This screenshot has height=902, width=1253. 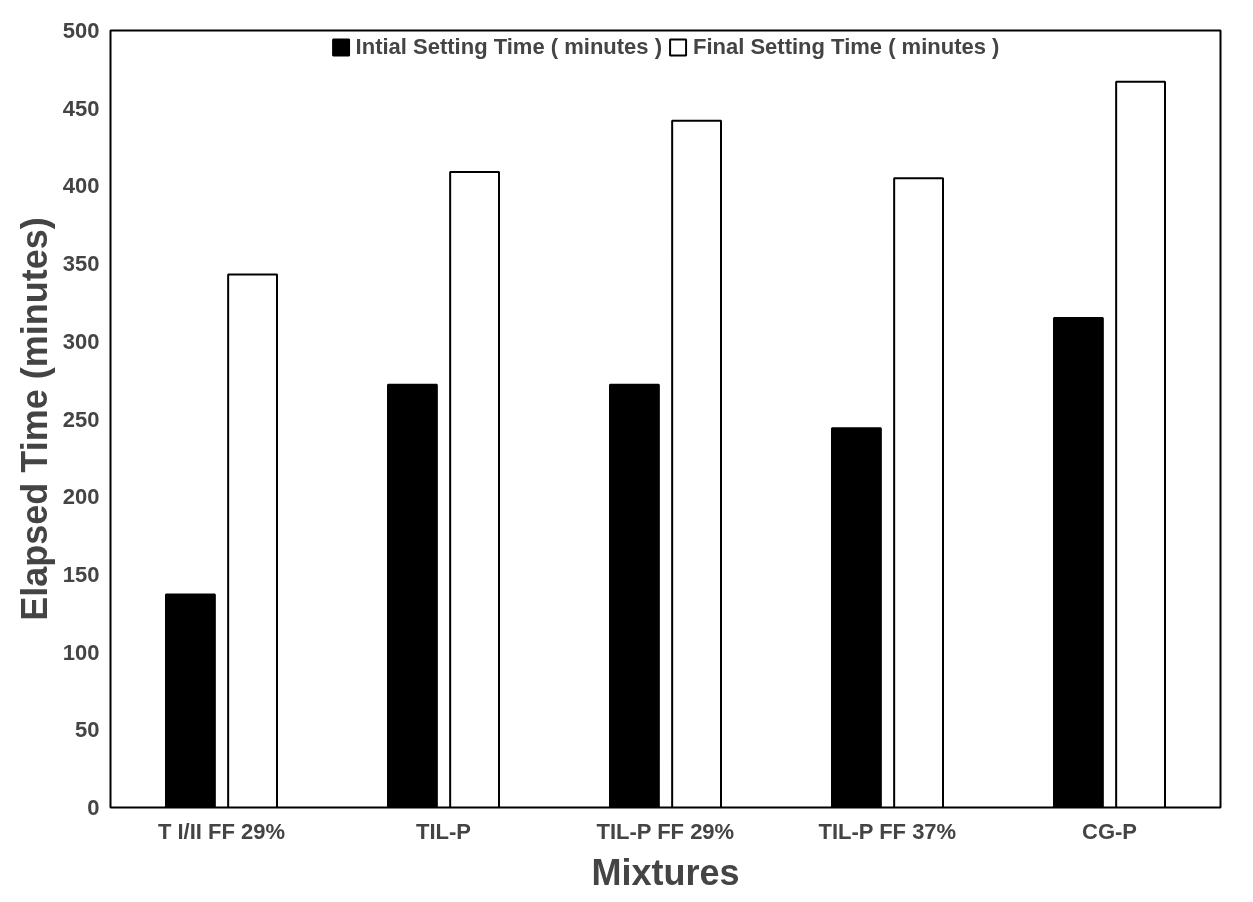 I want to click on x-tick-label: TIL-P FF 29%, so click(x=665, y=831).